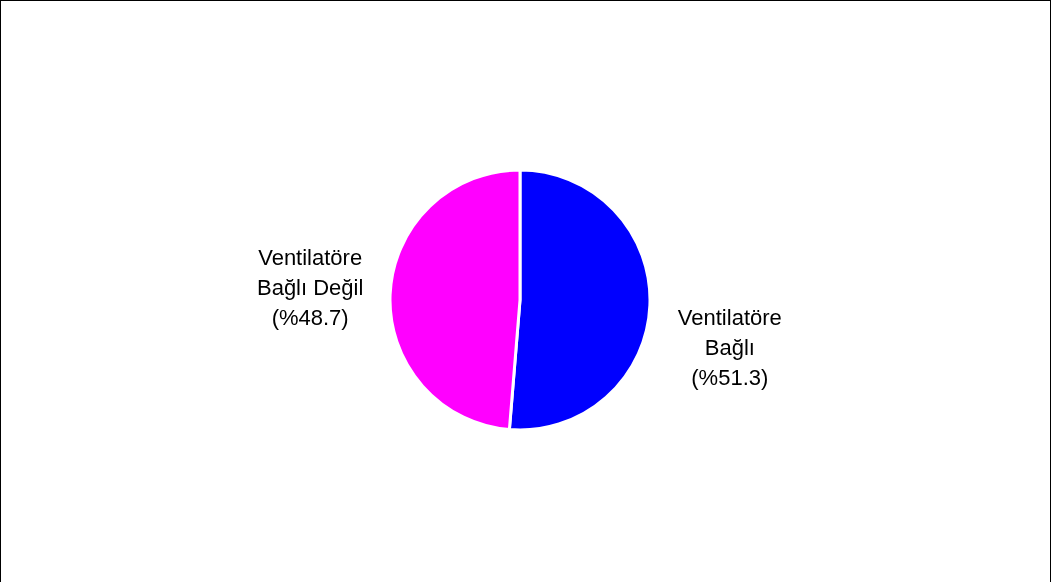 The width and height of the screenshot is (1062, 582). What do you see at coordinates (730, 377) in the screenshot?
I see `data-label: (%51.3)` at bounding box center [730, 377].